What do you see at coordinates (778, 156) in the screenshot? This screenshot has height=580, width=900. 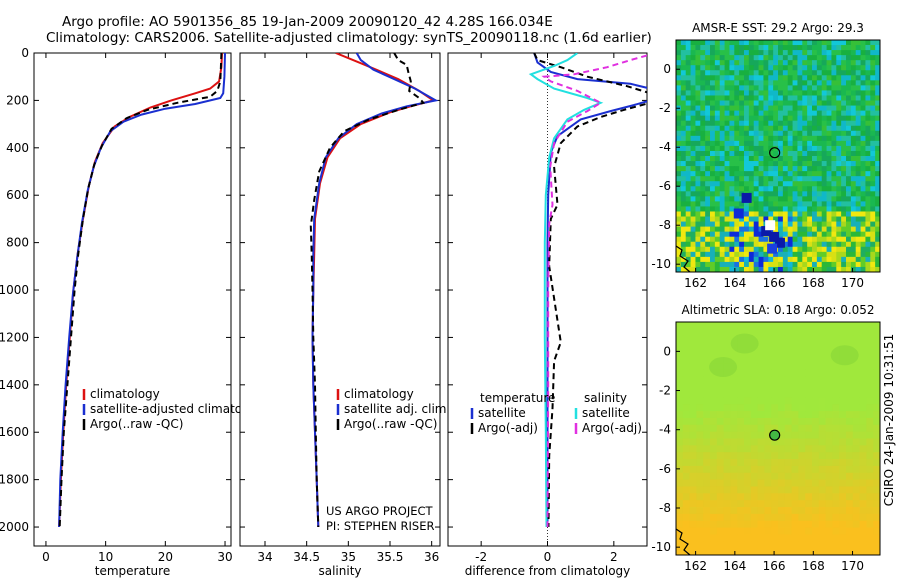 I see `amsre_sst_map-cells` at bounding box center [778, 156].